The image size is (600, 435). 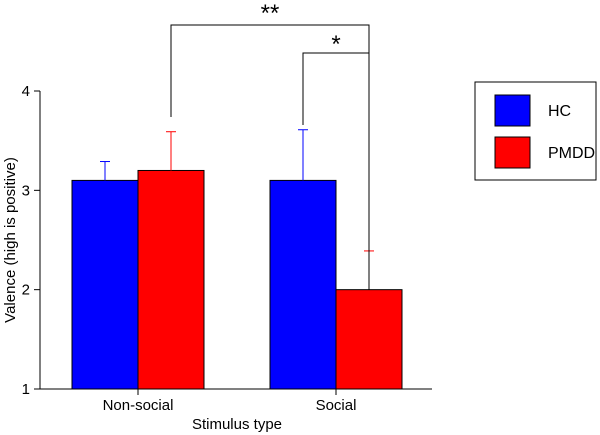 I want to click on bar-hc-social, so click(x=303, y=284).